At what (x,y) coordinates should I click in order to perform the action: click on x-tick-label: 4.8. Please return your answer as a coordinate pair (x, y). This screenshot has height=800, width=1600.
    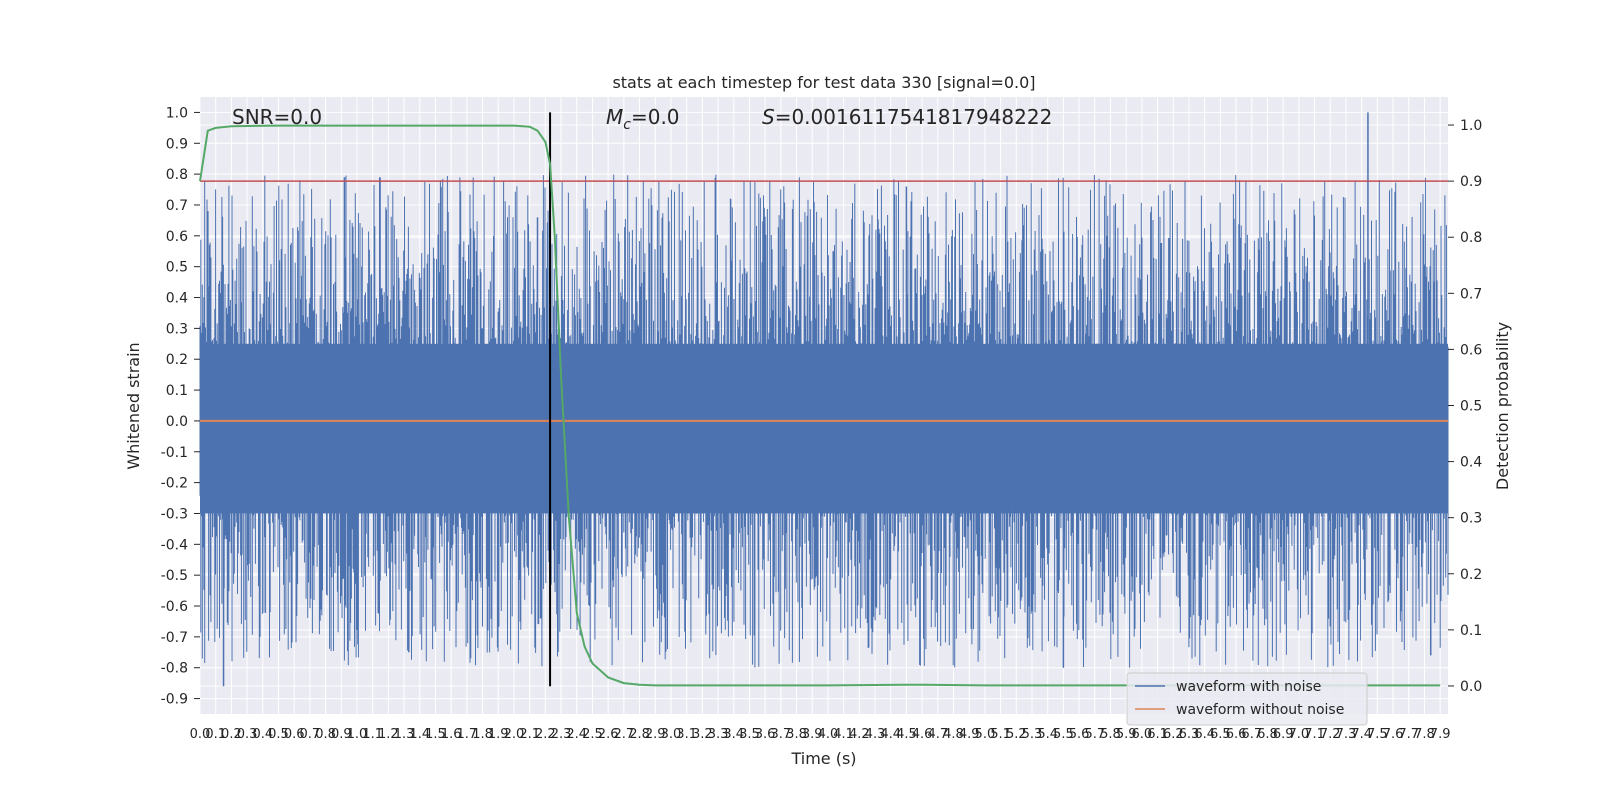
    Looking at the image, I should click on (953, 734).